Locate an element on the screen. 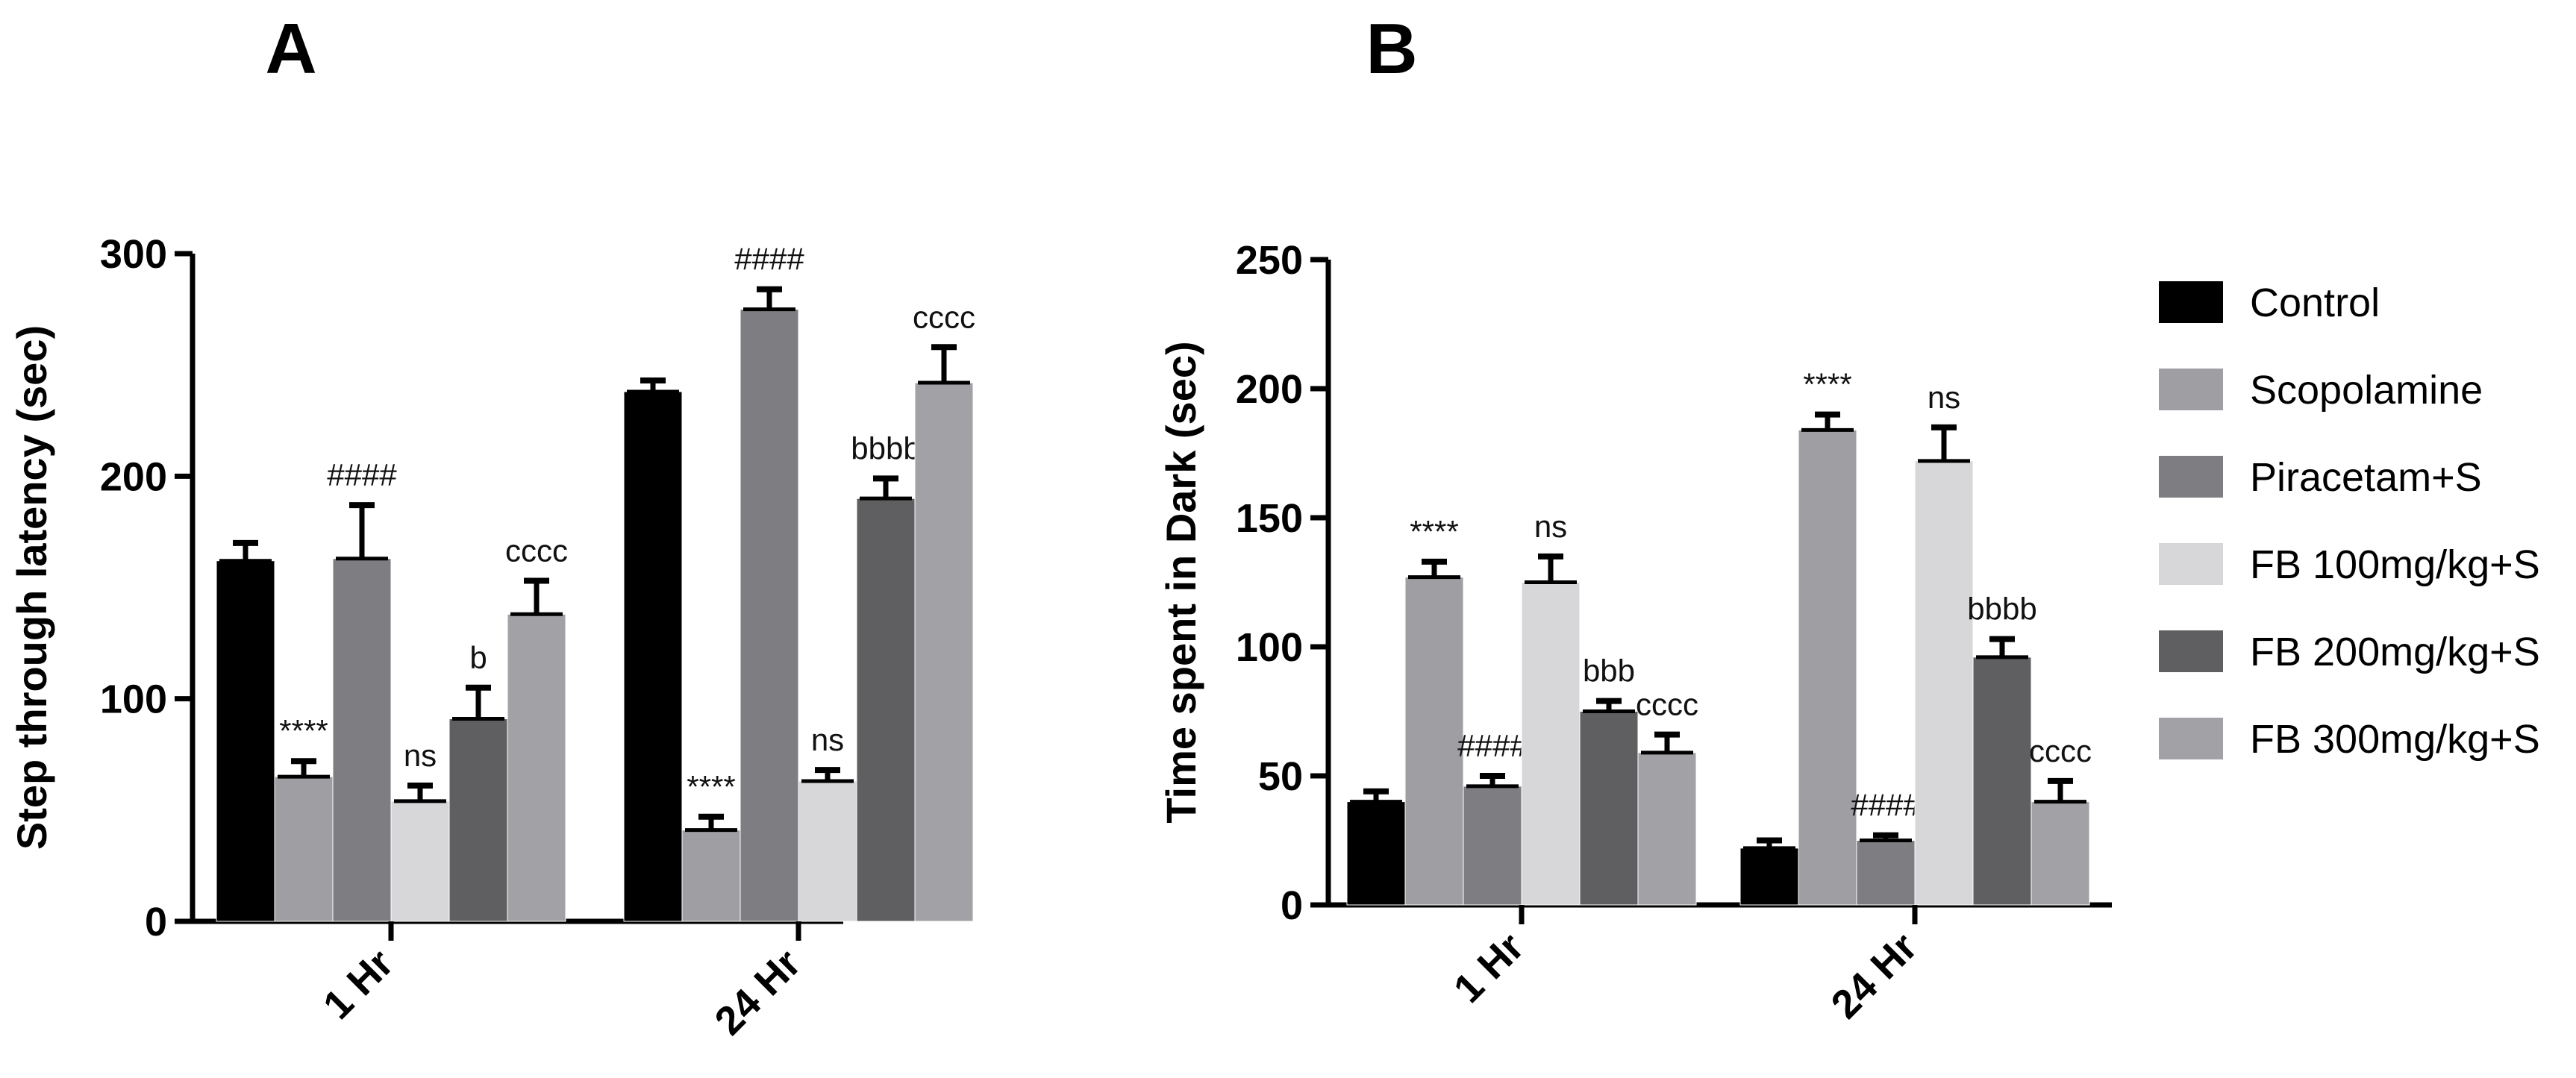 Image resolution: width=2576 pixels, height=1078 pixels. y-tick-label: 150 is located at coordinates (1269, 519).